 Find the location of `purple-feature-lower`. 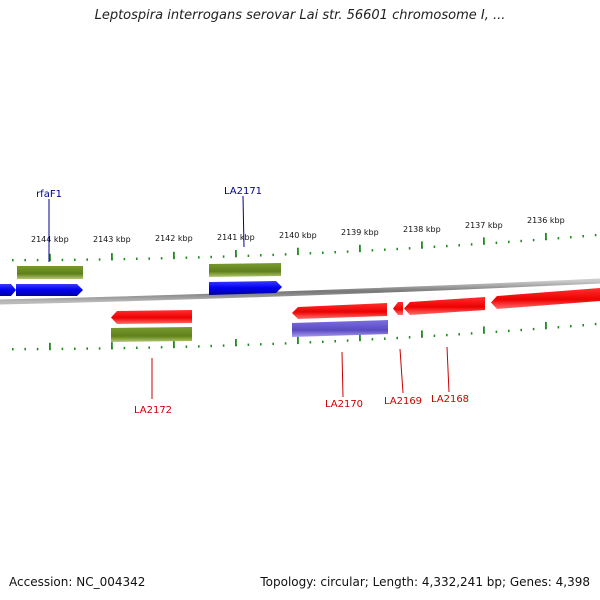

purple-feature-lower is located at coordinates (340, 328).